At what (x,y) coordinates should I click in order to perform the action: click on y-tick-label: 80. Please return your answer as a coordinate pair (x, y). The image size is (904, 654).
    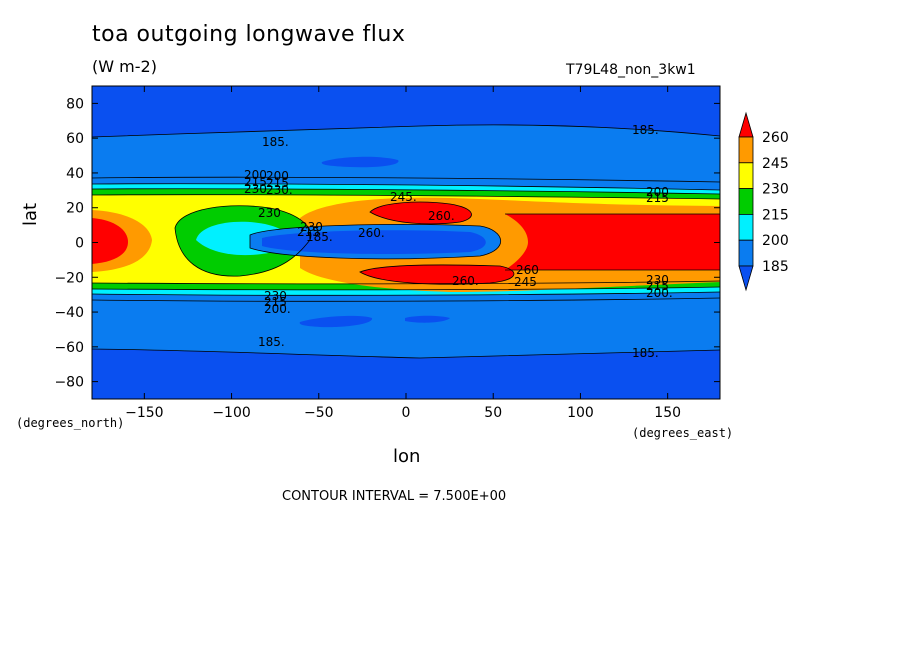
    Looking at the image, I should click on (75, 104).